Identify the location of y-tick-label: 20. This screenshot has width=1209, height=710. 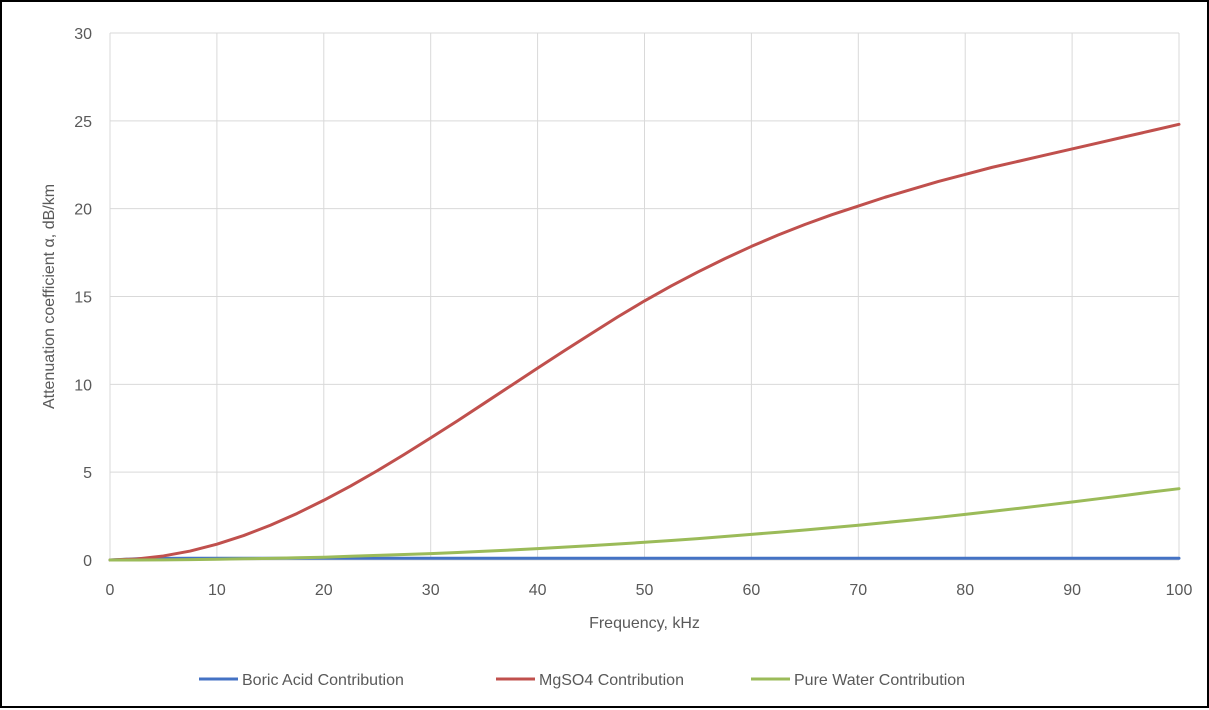
(83, 210).